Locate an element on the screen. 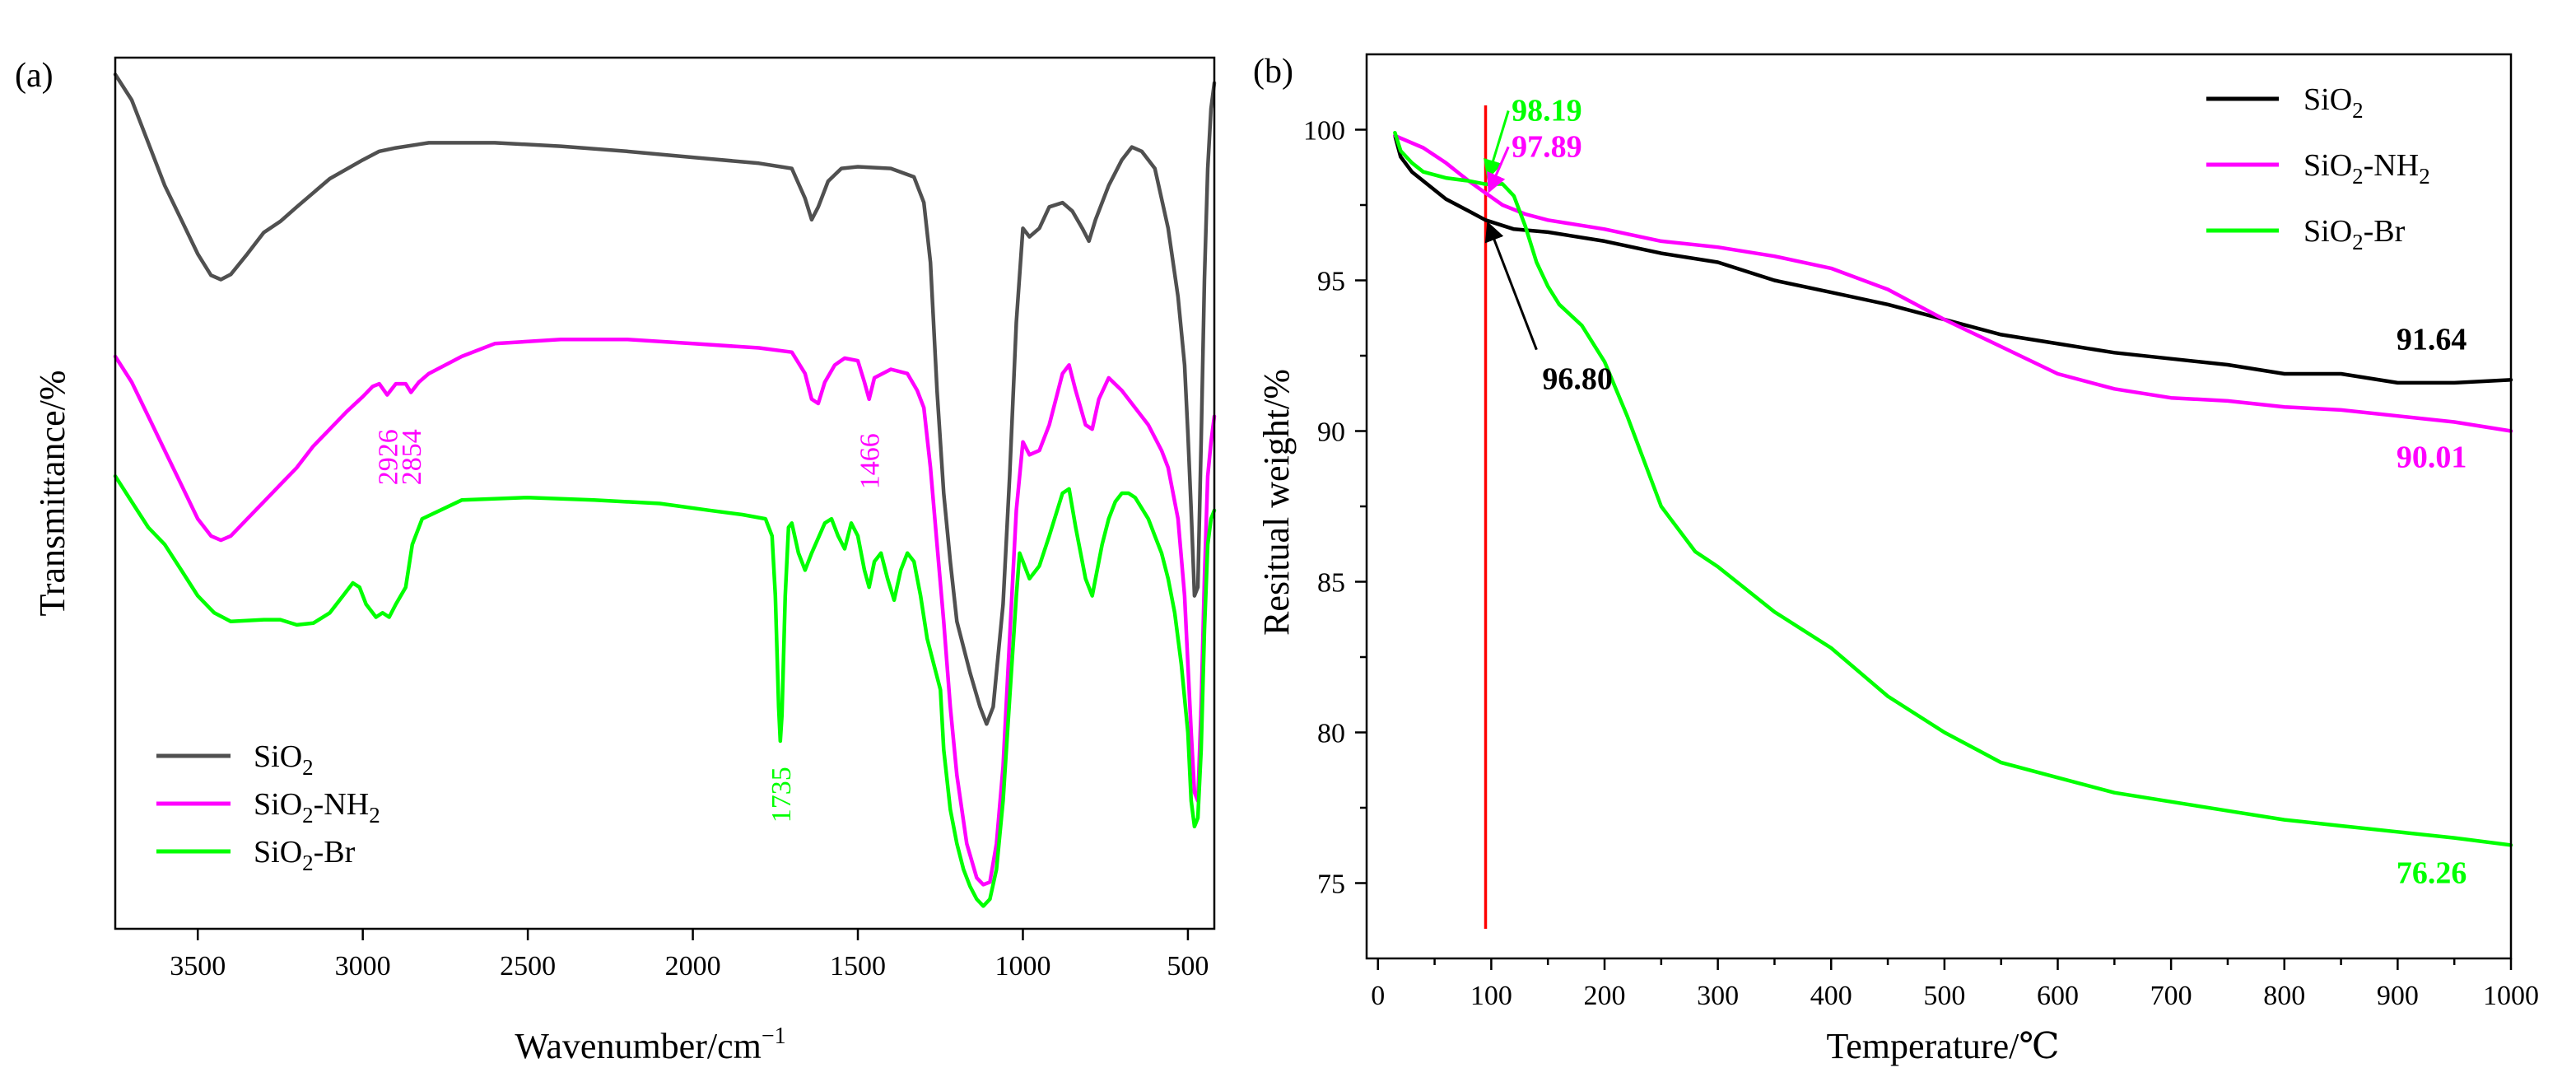  panel-a-annotation-2854: 2854 is located at coordinates (412, 457).